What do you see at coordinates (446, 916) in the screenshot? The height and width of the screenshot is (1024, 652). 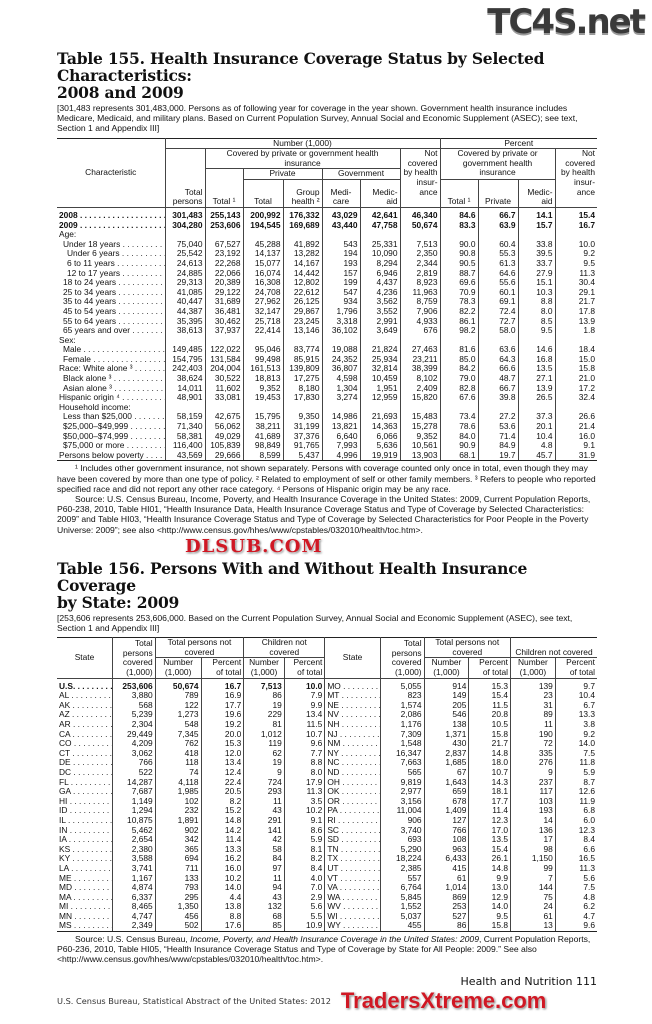 I see `table-cell: 527` at bounding box center [446, 916].